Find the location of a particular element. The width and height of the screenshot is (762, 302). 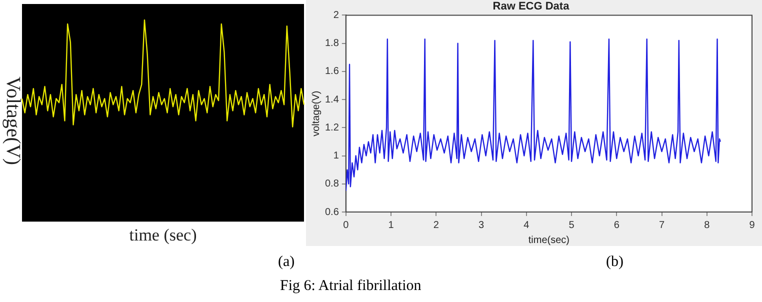

y-tick-label: 1.8 is located at coordinates (332, 44).